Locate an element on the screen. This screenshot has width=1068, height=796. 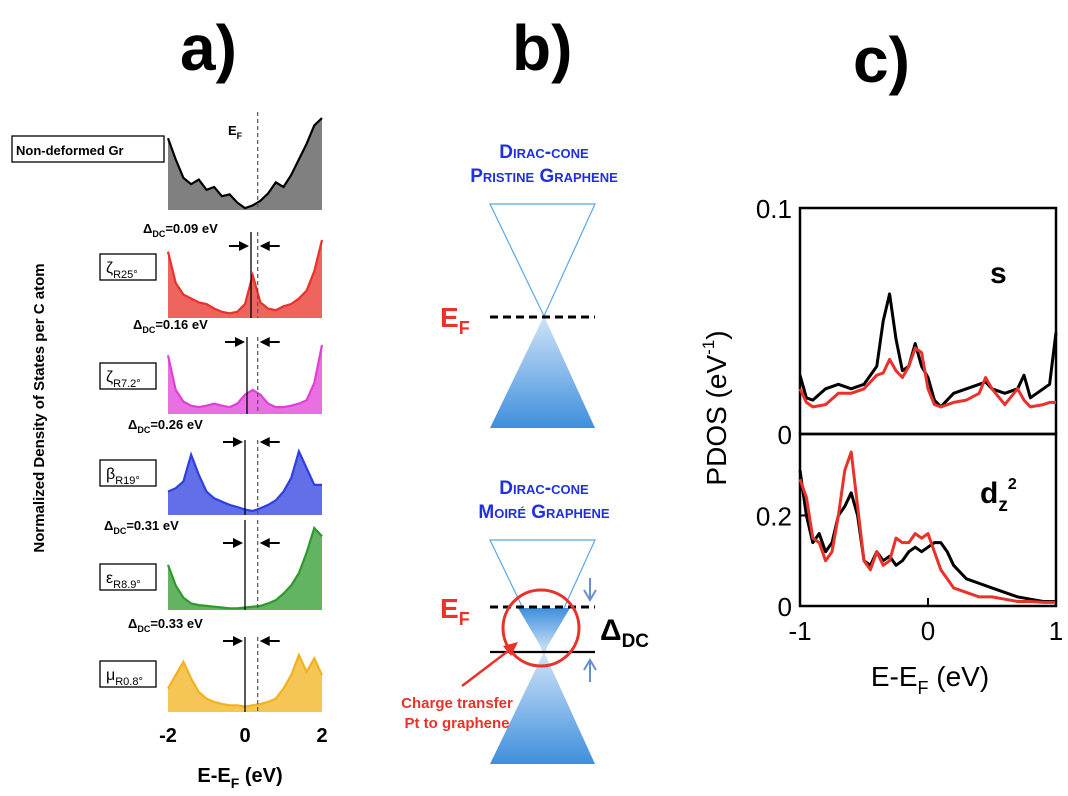
dos-series-label-text-1: ζR25° is located at coordinates (122, 270).